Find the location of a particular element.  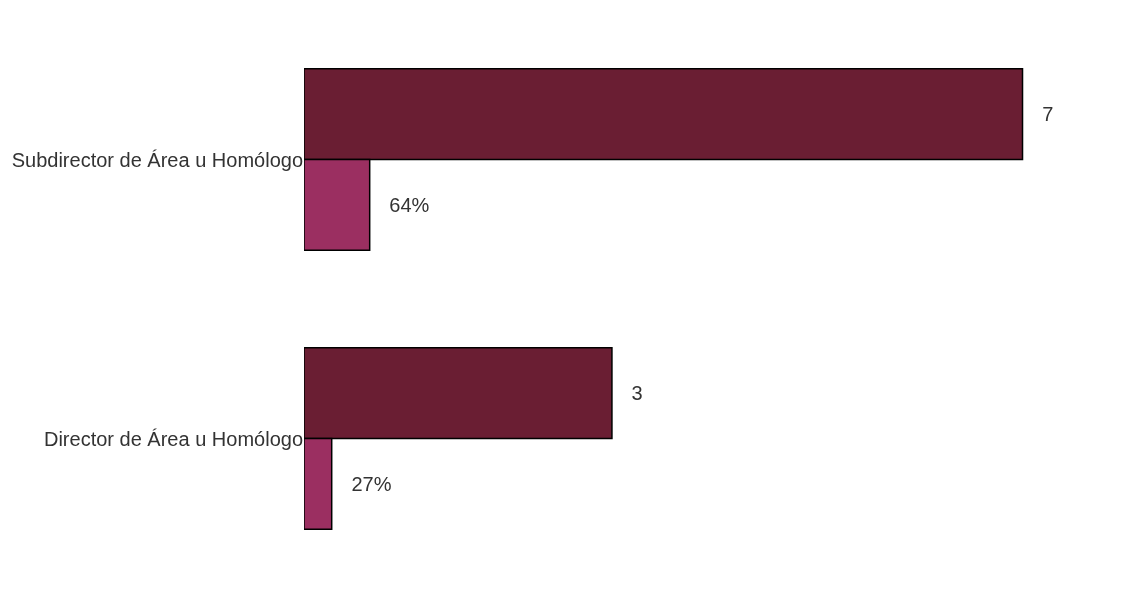

data-label: 27% is located at coordinates (363, 483).